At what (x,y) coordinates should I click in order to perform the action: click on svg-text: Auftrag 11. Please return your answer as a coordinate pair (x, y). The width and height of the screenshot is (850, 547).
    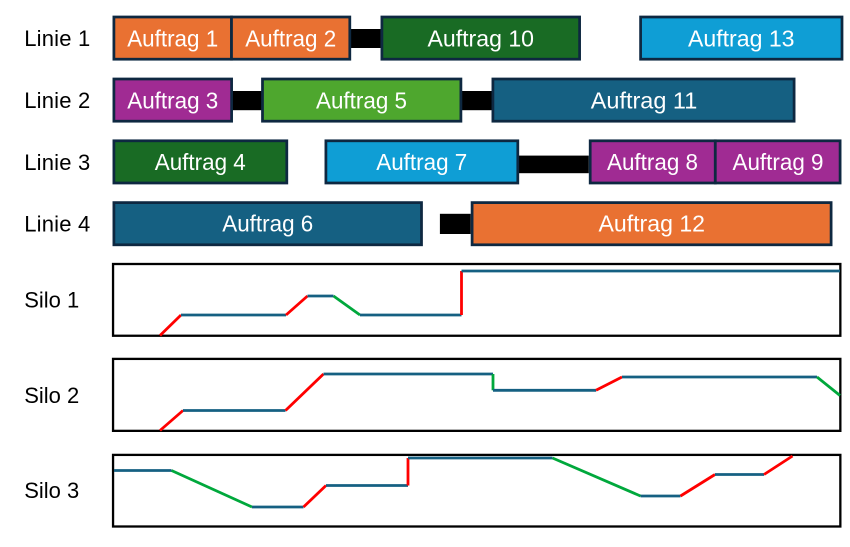
    Looking at the image, I should click on (644, 101).